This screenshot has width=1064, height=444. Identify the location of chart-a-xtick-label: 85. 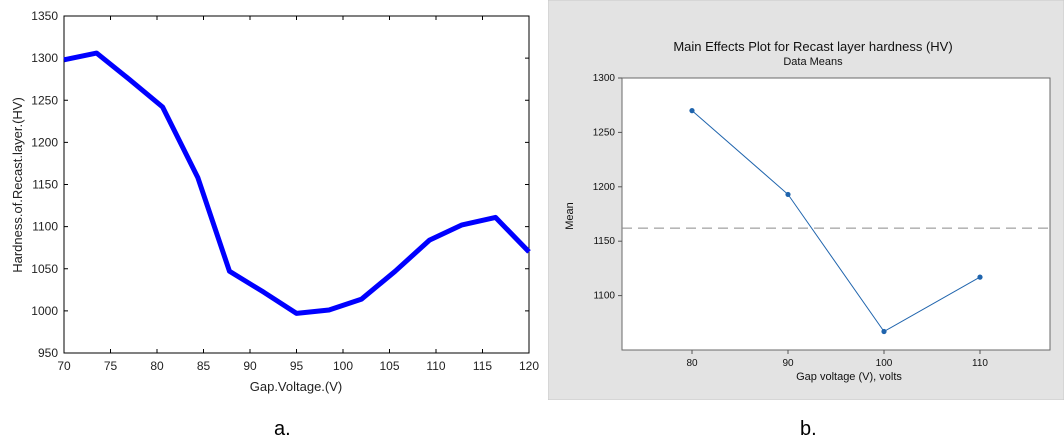
(204, 366).